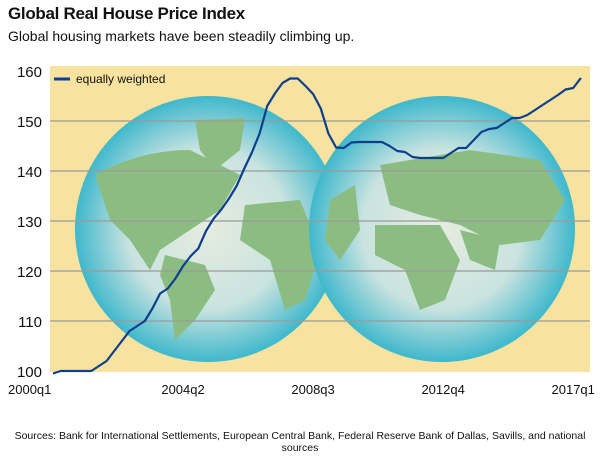 Image resolution: width=600 pixels, height=456 pixels. I want to click on y-tick-label: 150, so click(29, 122).